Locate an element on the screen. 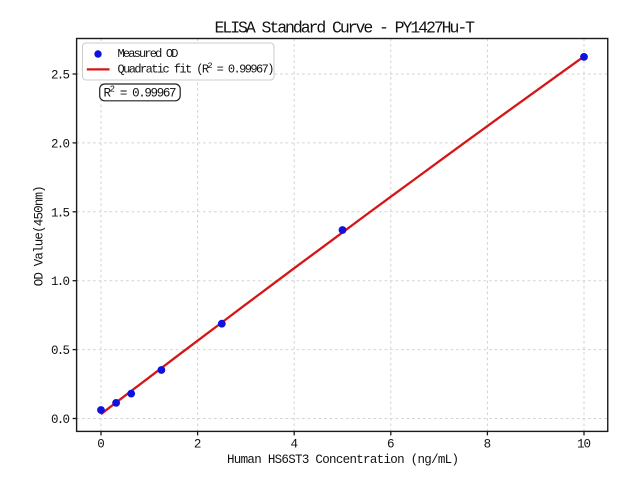 Image resolution: width=640 pixels, height=480 pixels. svg-text: R2 = 0.99967 is located at coordinates (140, 92).